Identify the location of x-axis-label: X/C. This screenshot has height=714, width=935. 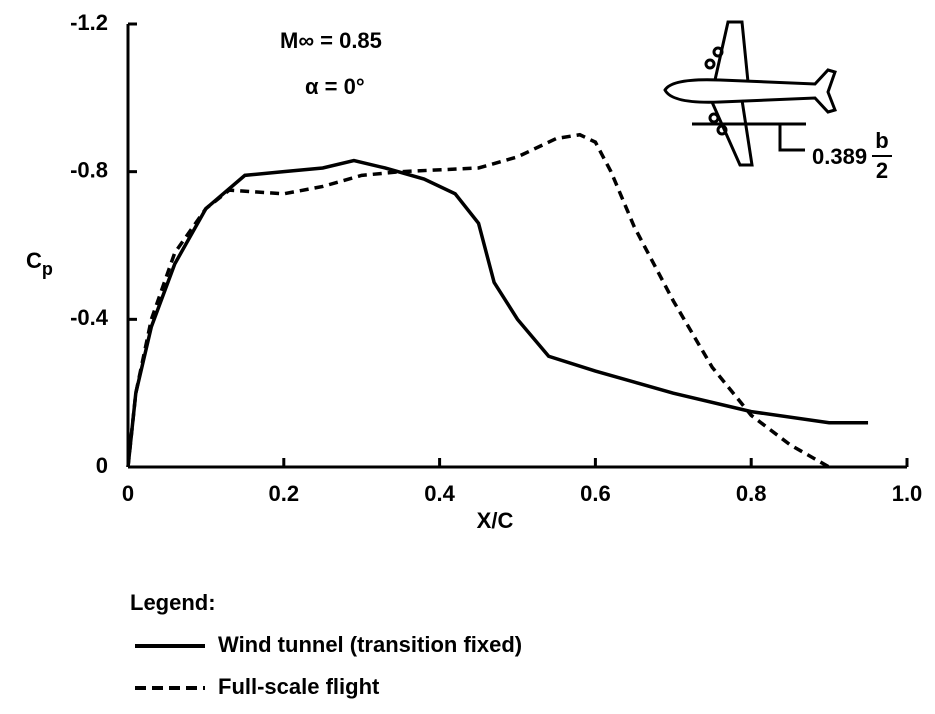
(495, 520).